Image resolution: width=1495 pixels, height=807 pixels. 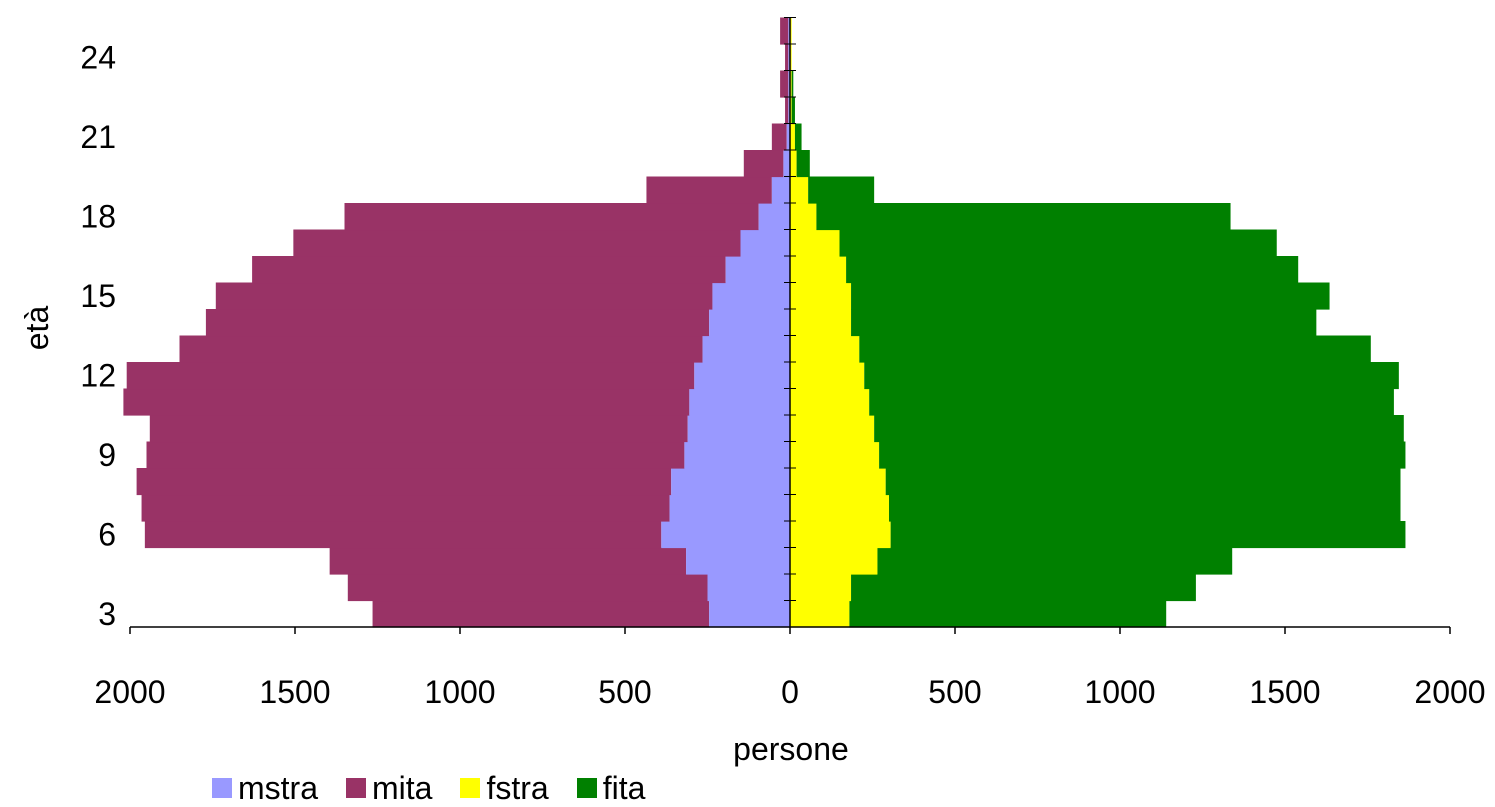 I want to click on legend-item-mstra: mstra, so click(x=265, y=788).